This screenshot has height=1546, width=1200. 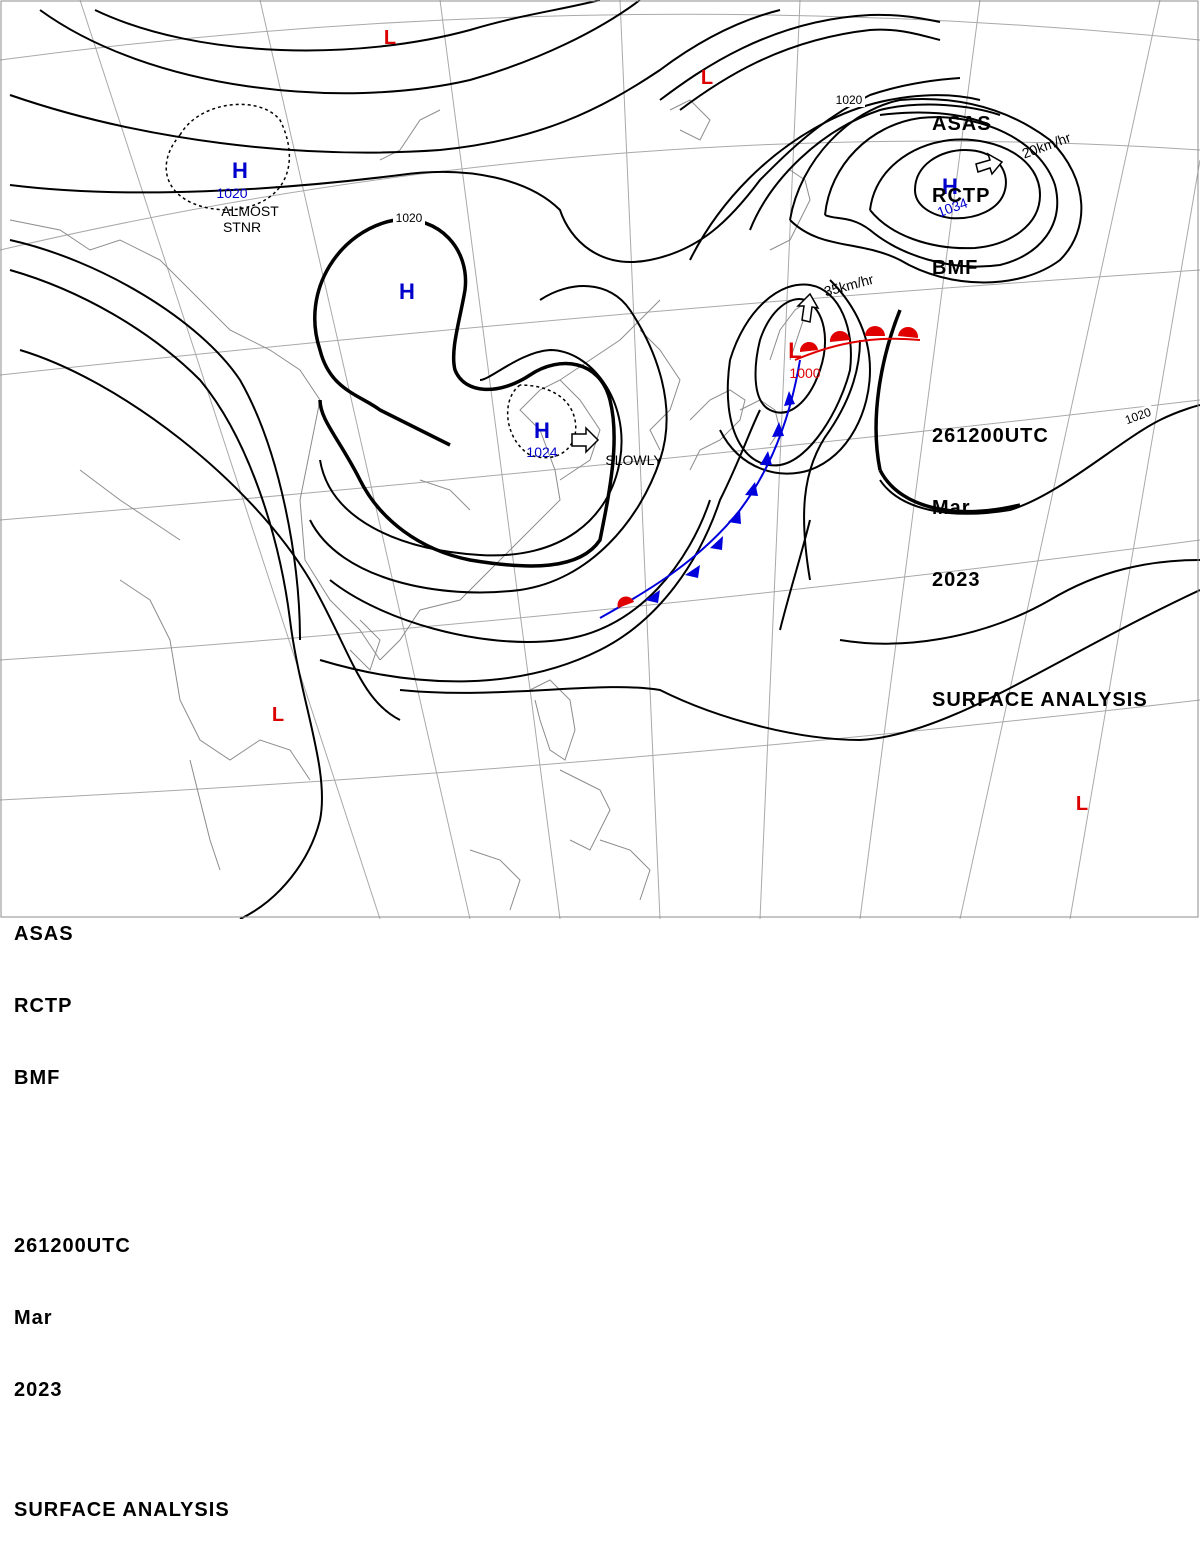 I want to click on high-center-1-pressure: 1020, so click(x=231, y=193).